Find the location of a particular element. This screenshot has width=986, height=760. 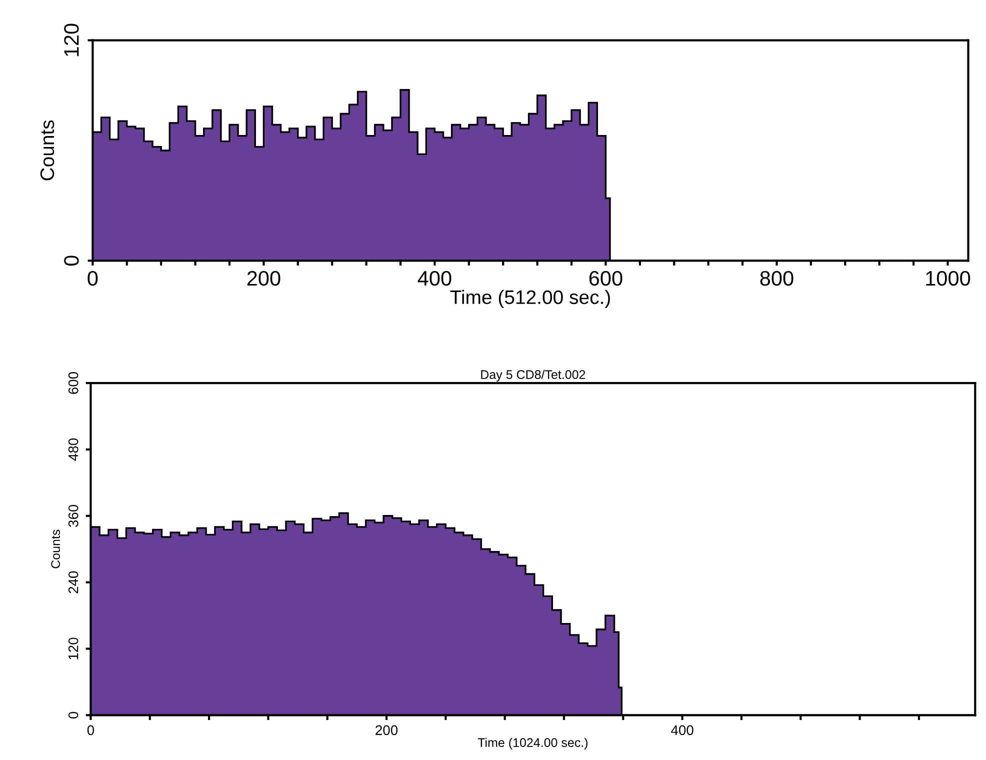

x-axis-title: Time (1024.00 sec.) is located at coordinates (533, 744).